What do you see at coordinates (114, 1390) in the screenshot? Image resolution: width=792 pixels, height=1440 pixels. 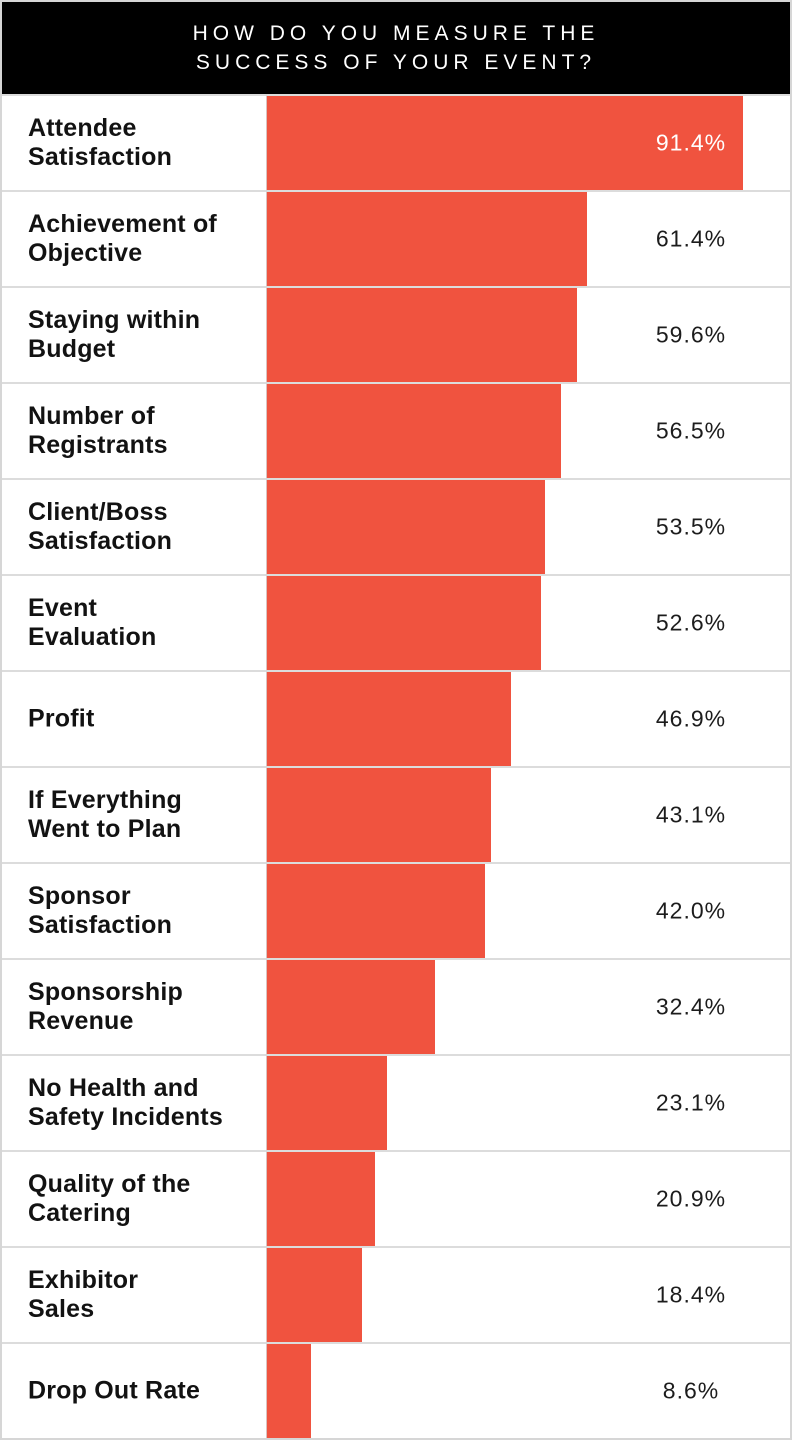 I see `category-label-line: Drop Out Rate` at bounding box center [114, 1390].